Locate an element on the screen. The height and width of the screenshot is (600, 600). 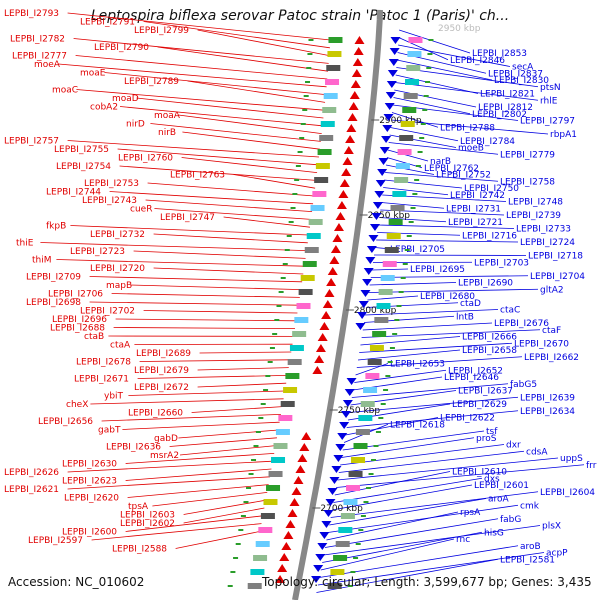
kbp-tick-label: 2700 kbp is located at coordinates (341, 509).